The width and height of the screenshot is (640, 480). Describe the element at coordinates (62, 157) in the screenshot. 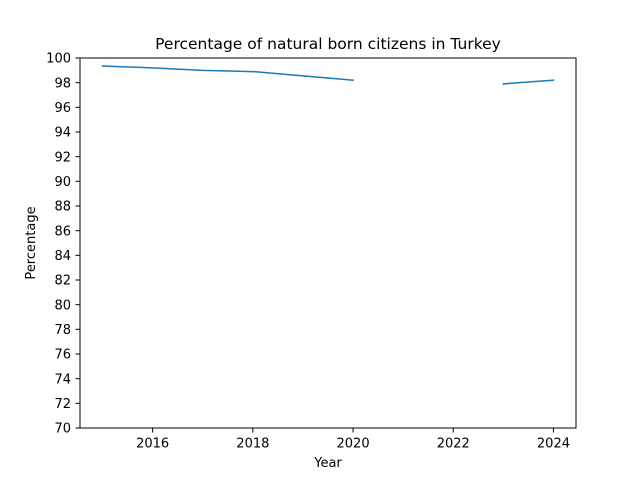

I see `y-tick-label: 92` at that location.